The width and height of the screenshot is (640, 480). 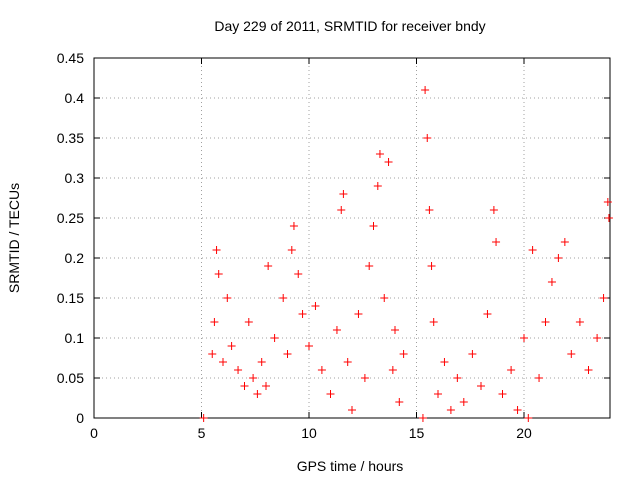 I want to click on y-tick-label-9: 0.45, so click(x=70, y=58).